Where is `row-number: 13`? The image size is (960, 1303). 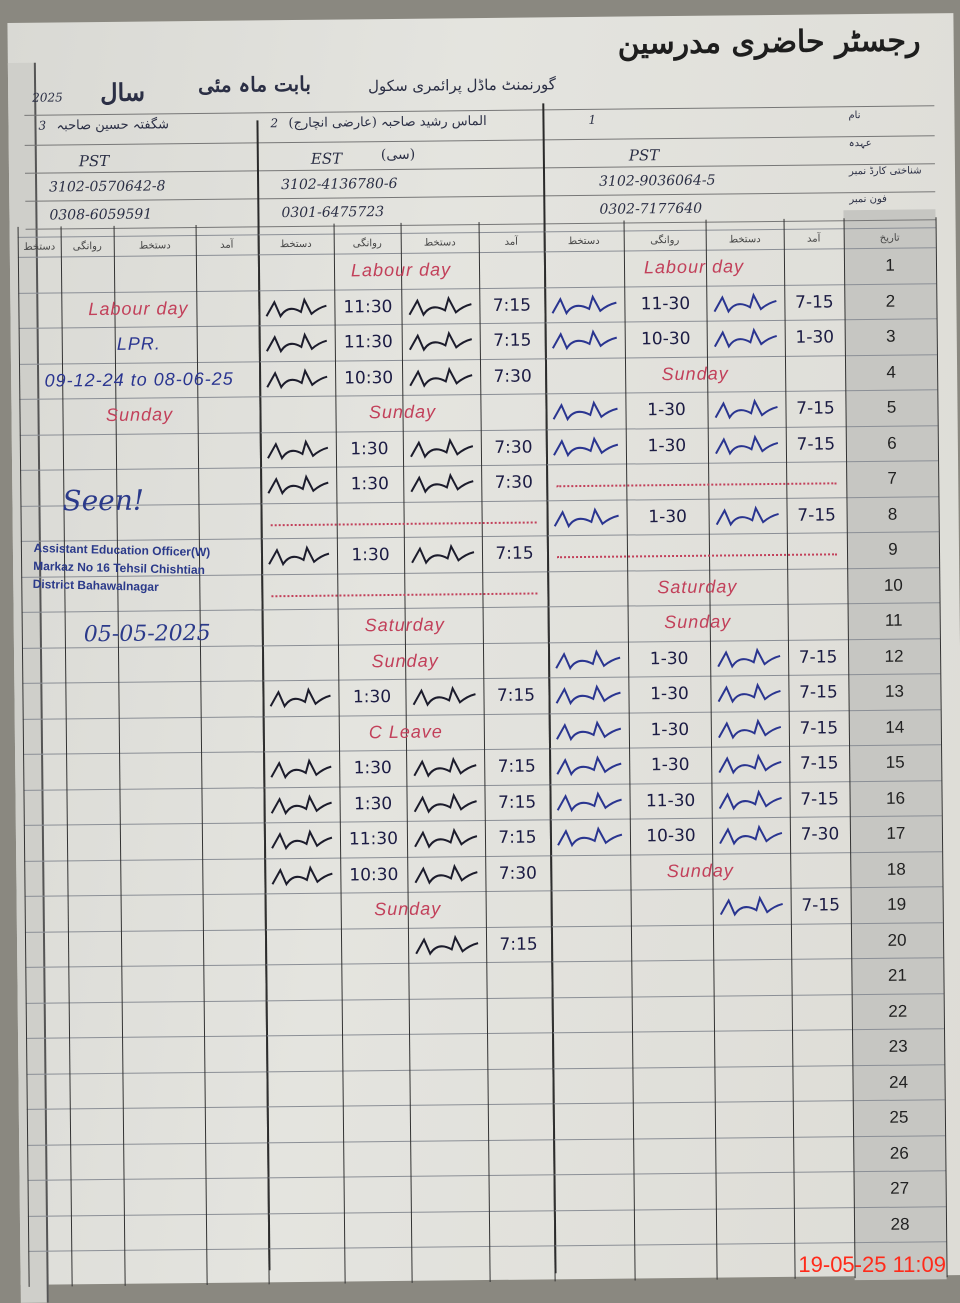
row-number: 13 is located at coordinates (894, 691).